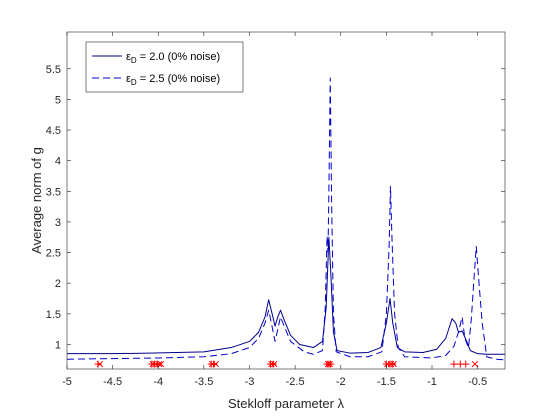 The height and width of the screenshot is (420, 560). What do you see at coordinates (286, 364) in the screenshot?
I see `marker-layer` at bounding box center [286, 364].